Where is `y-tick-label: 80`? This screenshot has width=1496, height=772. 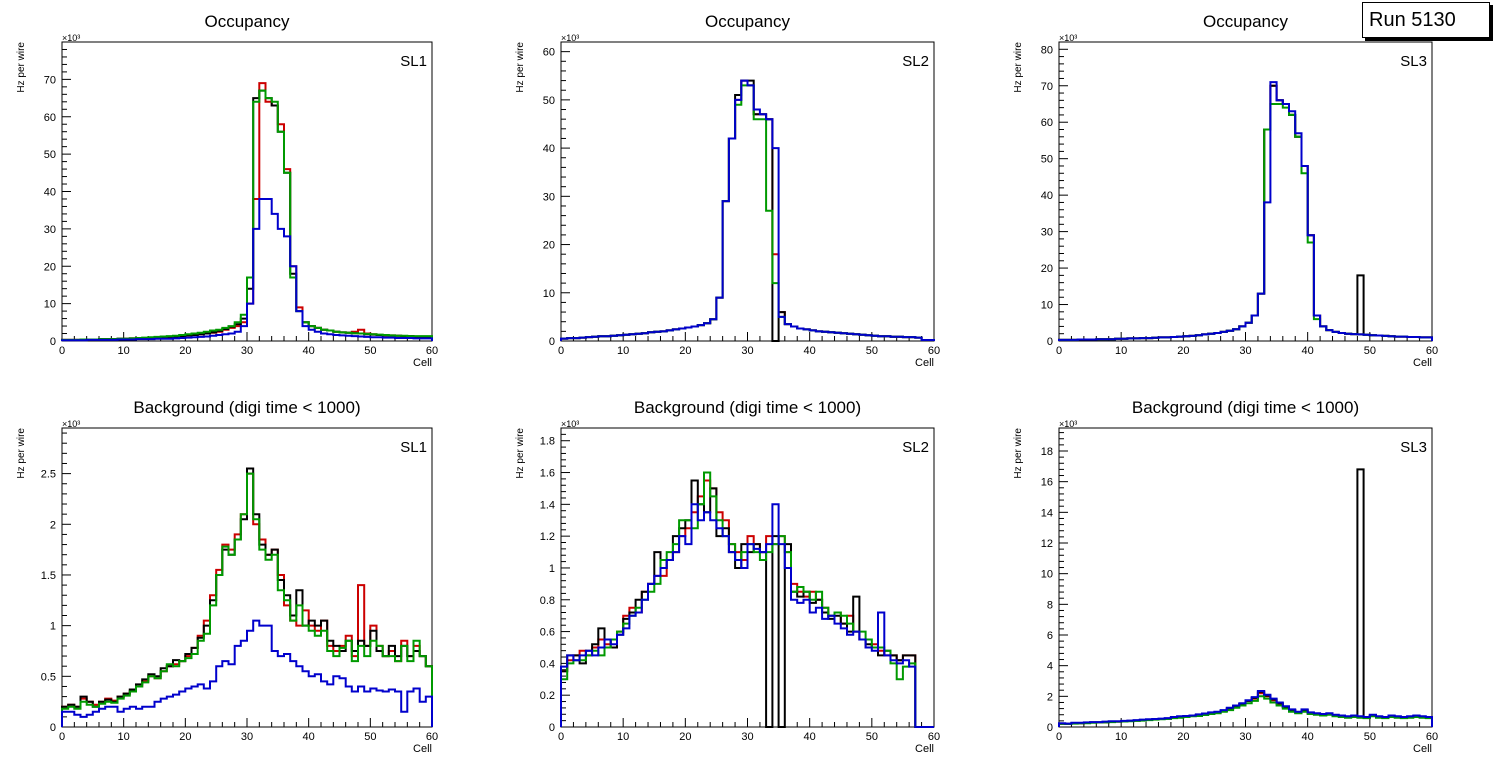 y-tick-label: 80 is located at coordinates (1047, 50).